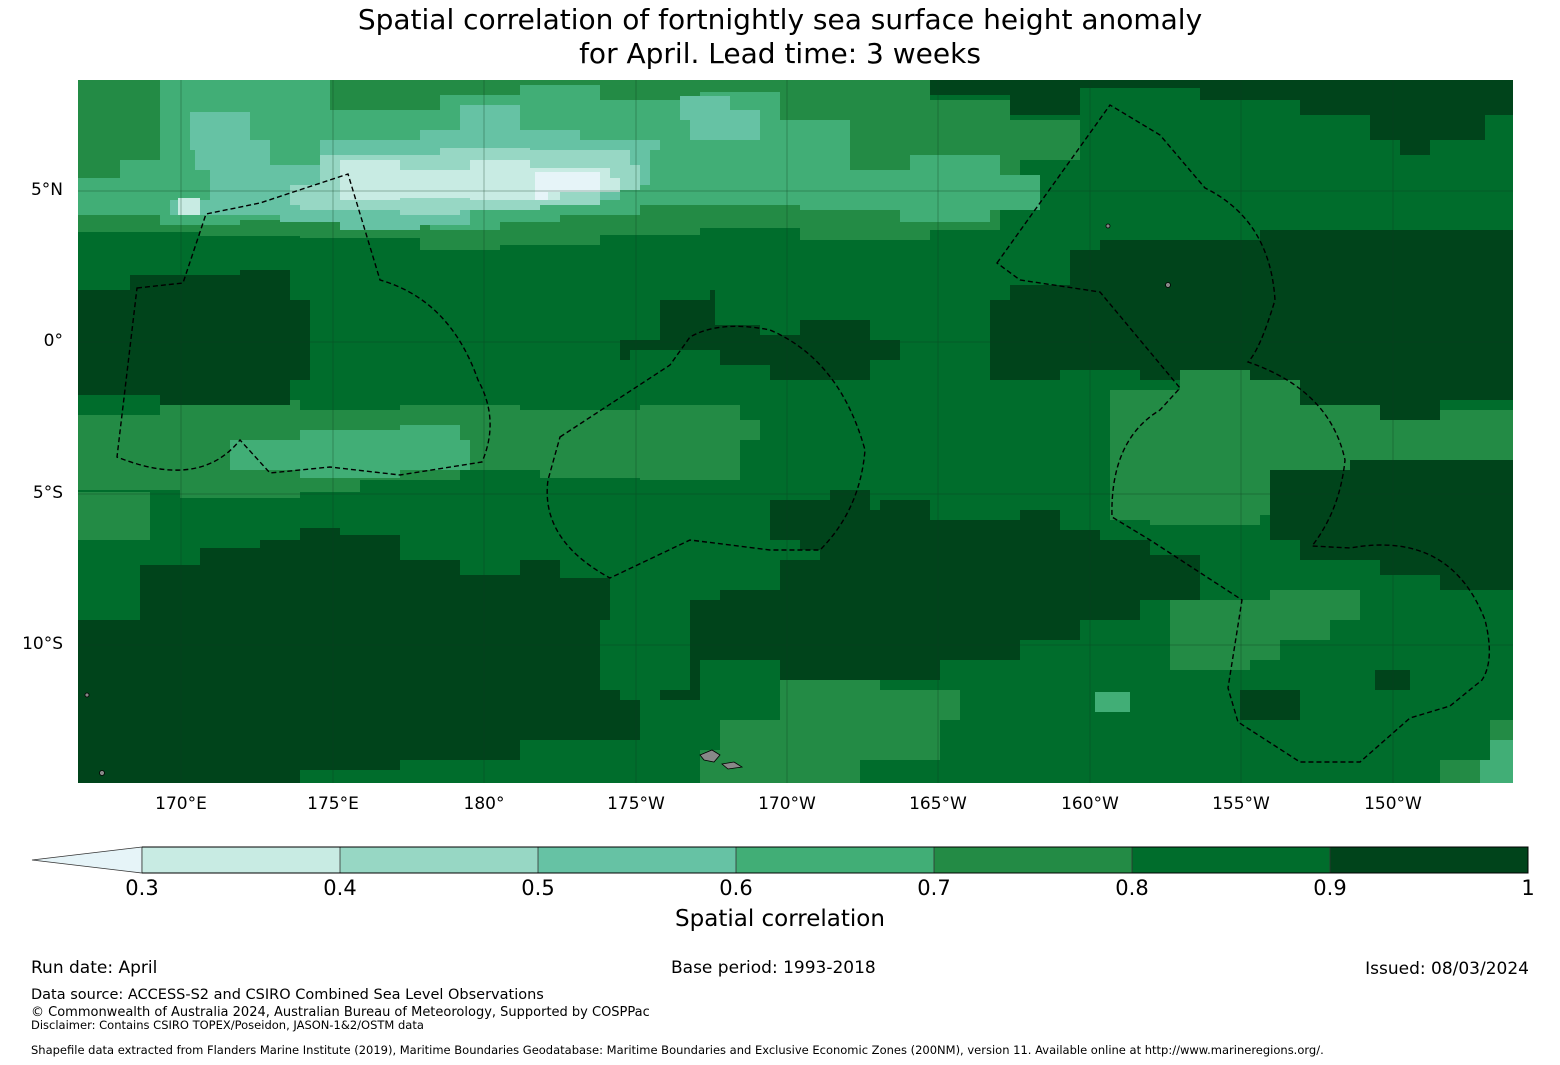 The width and height of the screenshot is (1560, 1065). Describe the element at coordinates (567, 186) in the screenshot. I see `patch-lightest` at that location.